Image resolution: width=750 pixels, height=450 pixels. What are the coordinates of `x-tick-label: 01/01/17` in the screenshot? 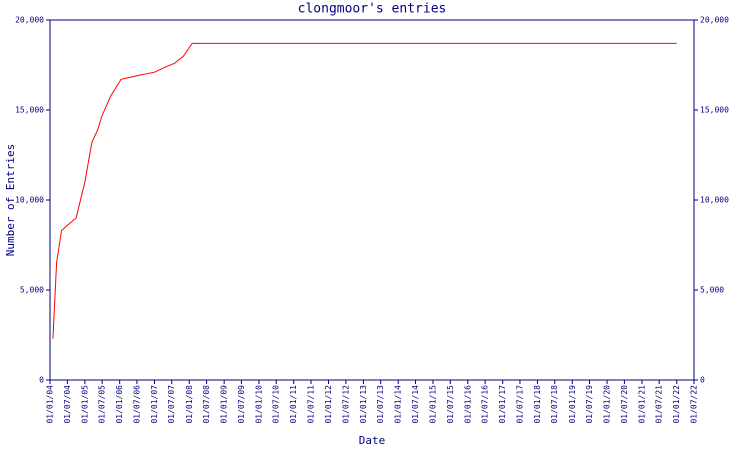 It's located at (502, 404).